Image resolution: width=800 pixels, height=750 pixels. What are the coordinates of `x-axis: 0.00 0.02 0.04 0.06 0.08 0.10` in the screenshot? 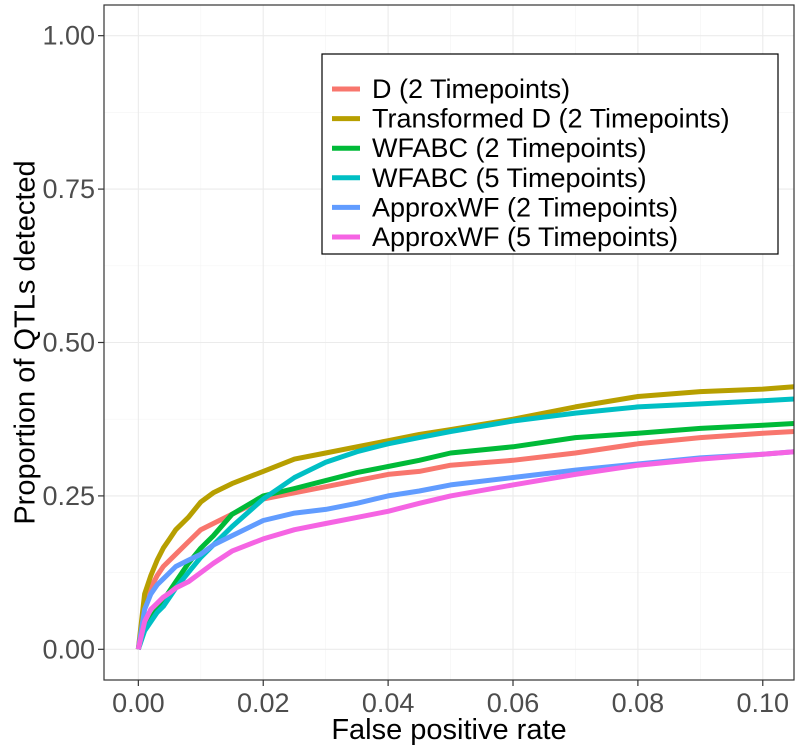 It's located at (450, 699).